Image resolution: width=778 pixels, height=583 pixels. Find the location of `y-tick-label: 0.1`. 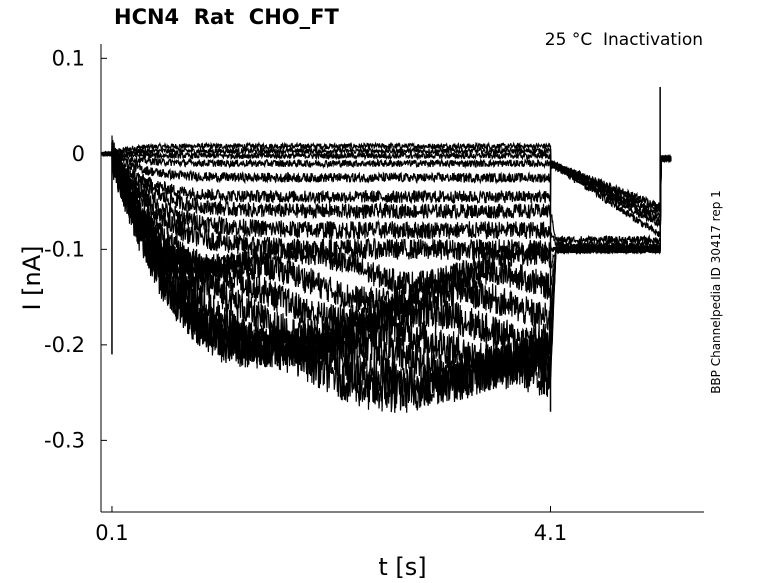

y-tick-label: 0.1 is located at coordinates (68, 58).